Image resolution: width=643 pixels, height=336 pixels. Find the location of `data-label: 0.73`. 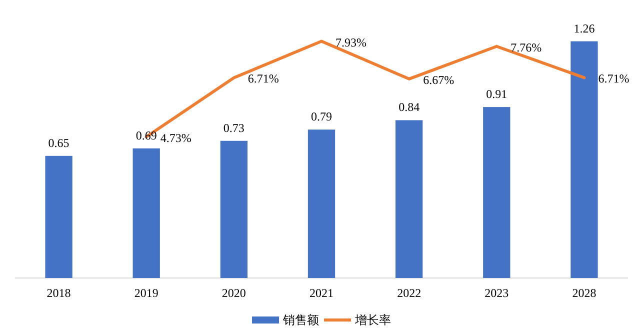

data-label: 0.73 is located at coordinates (233, 127).